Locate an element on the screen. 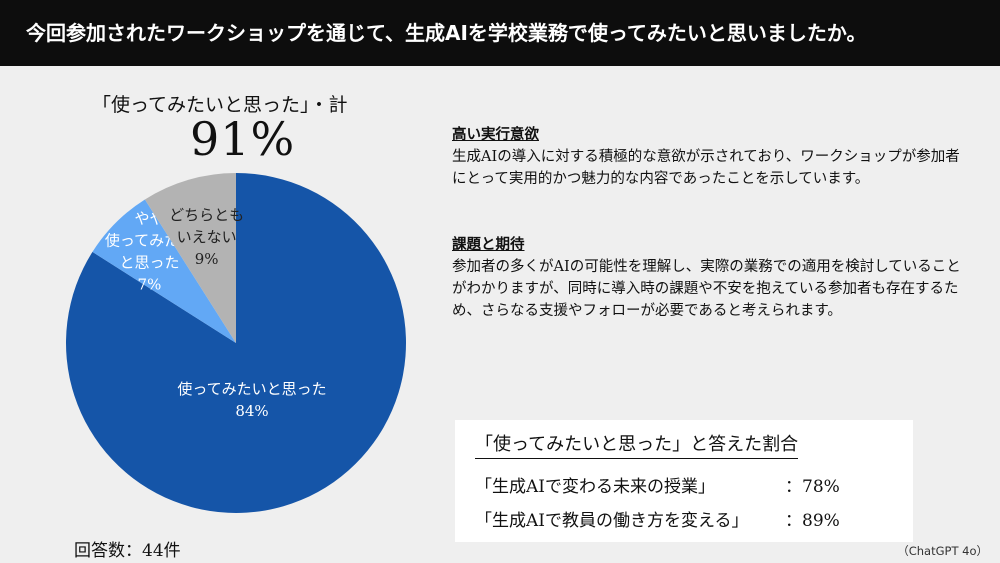 The image size is (1000, 563). slice-label-line: と思った is located at coordinates (149, 262).